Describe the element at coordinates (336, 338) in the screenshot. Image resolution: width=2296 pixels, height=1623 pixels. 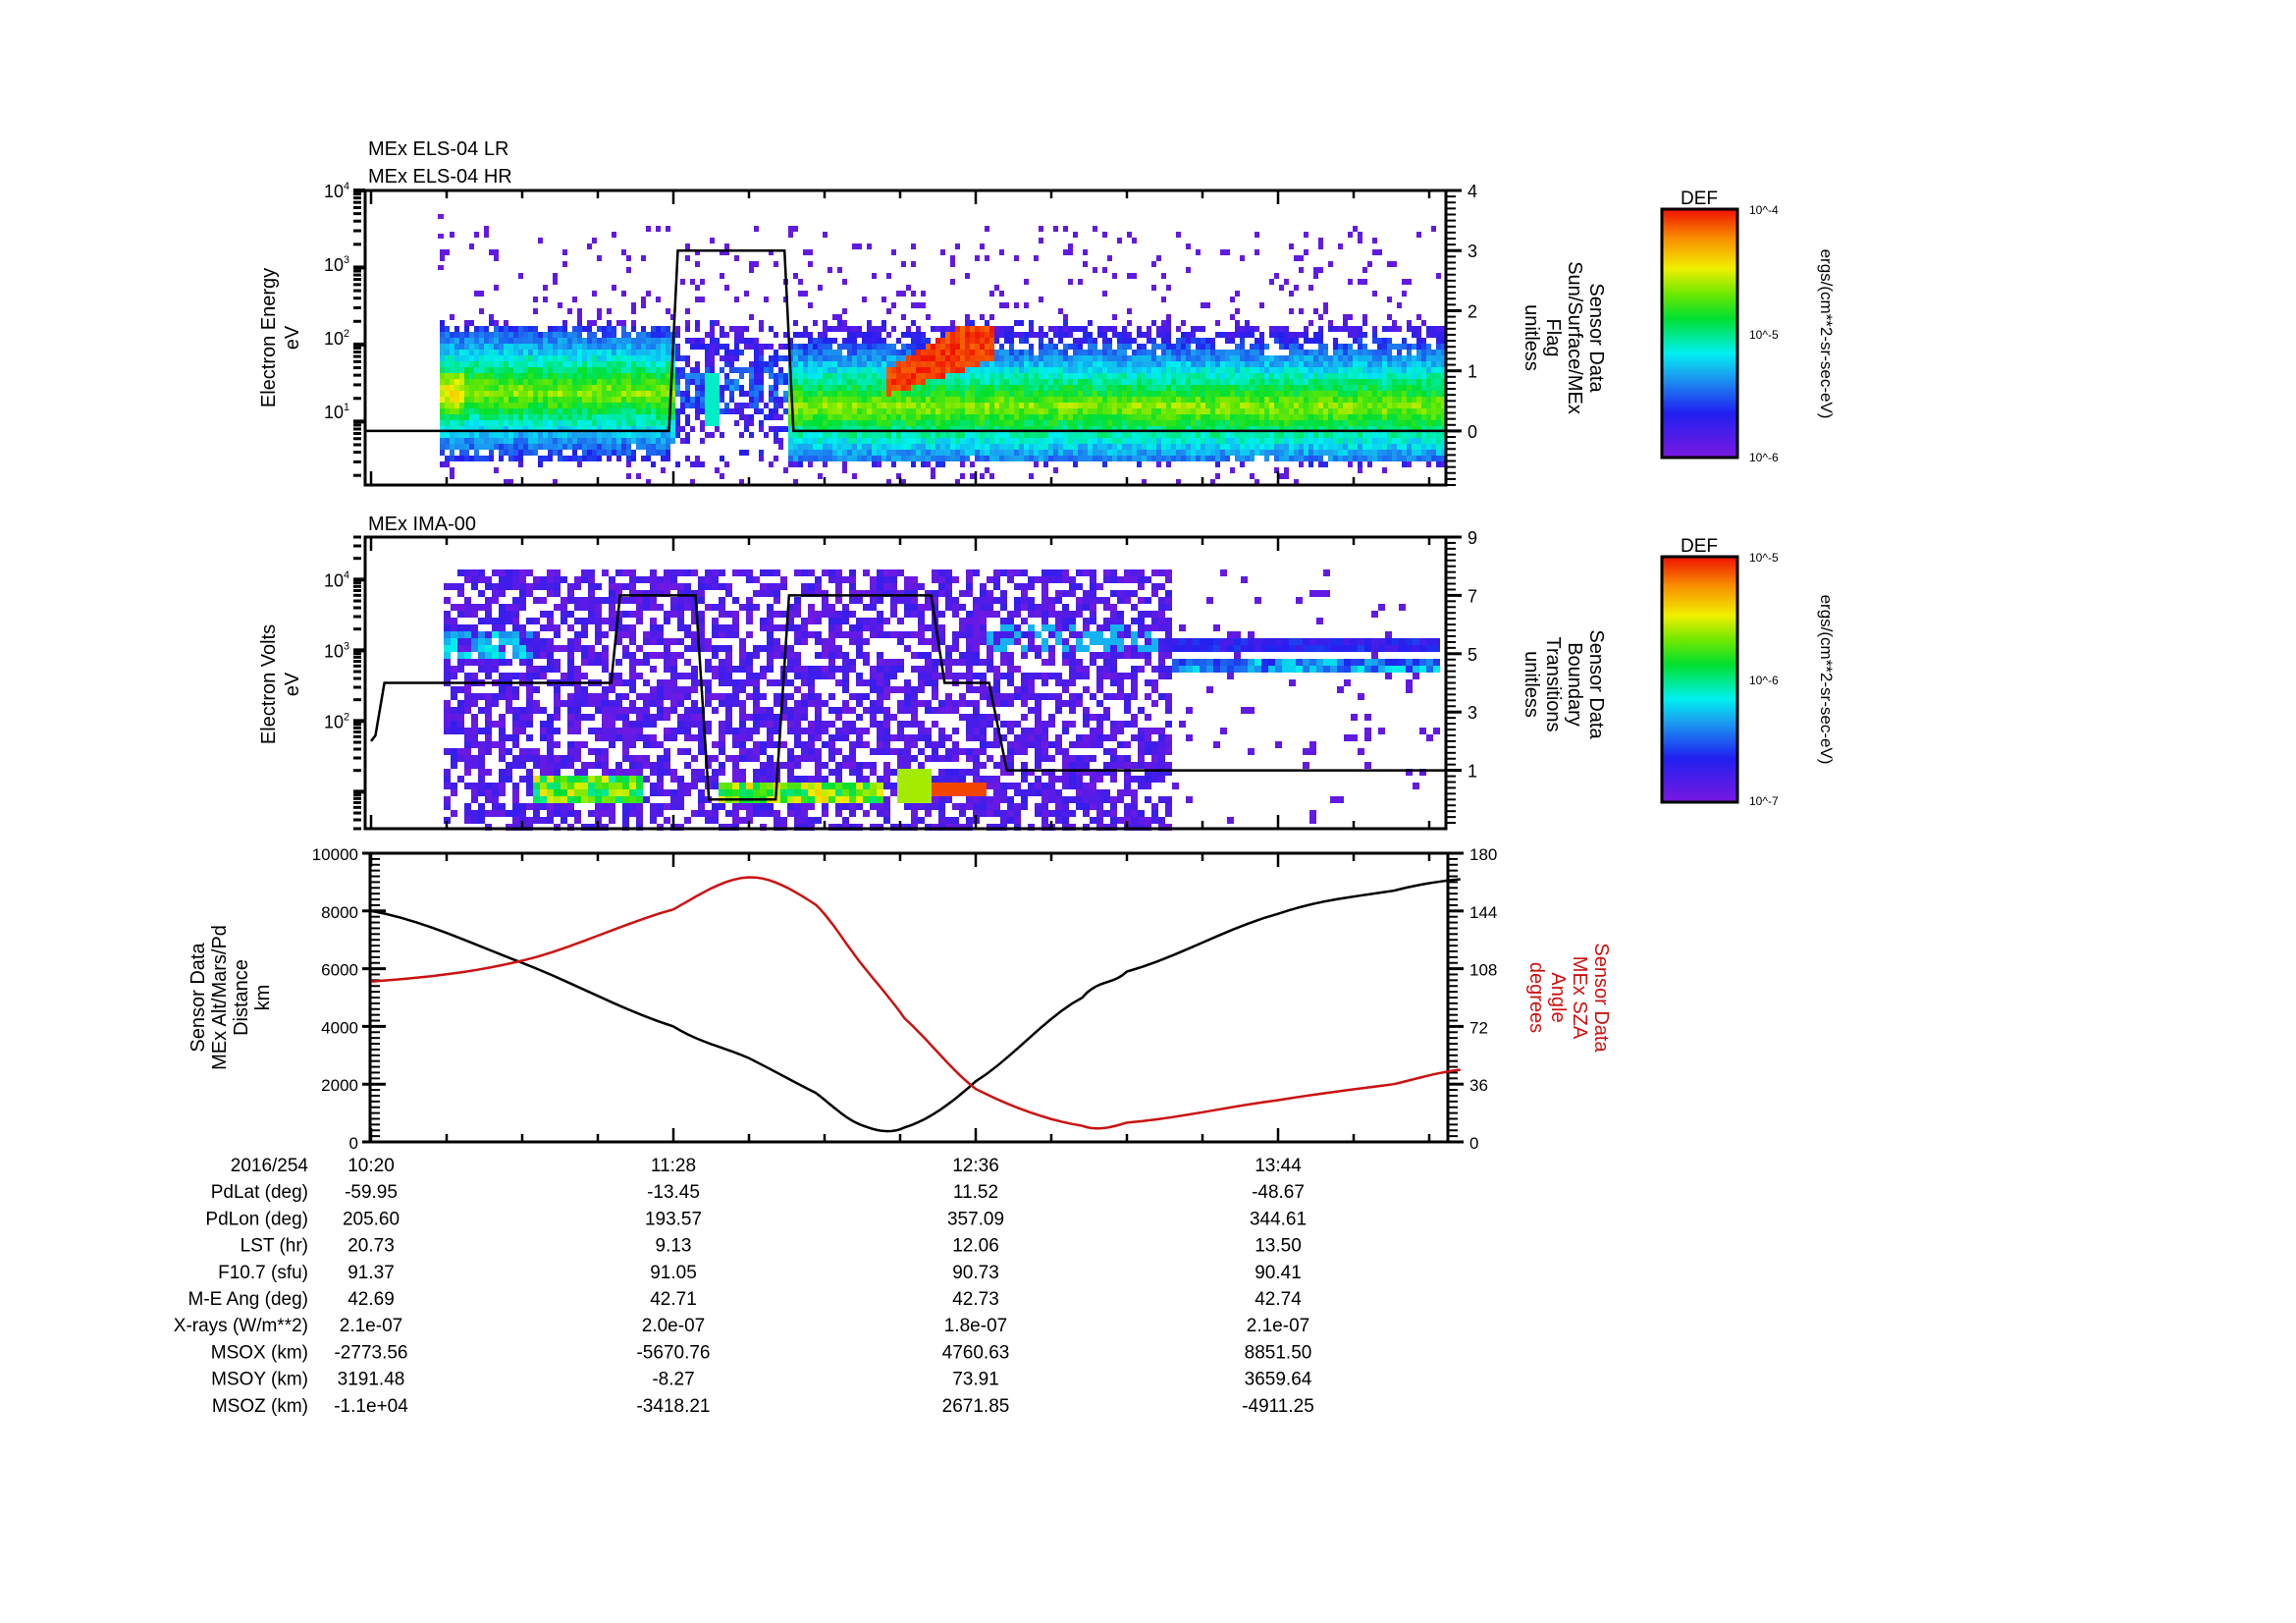
I see `svg-text: 10²` at that location.